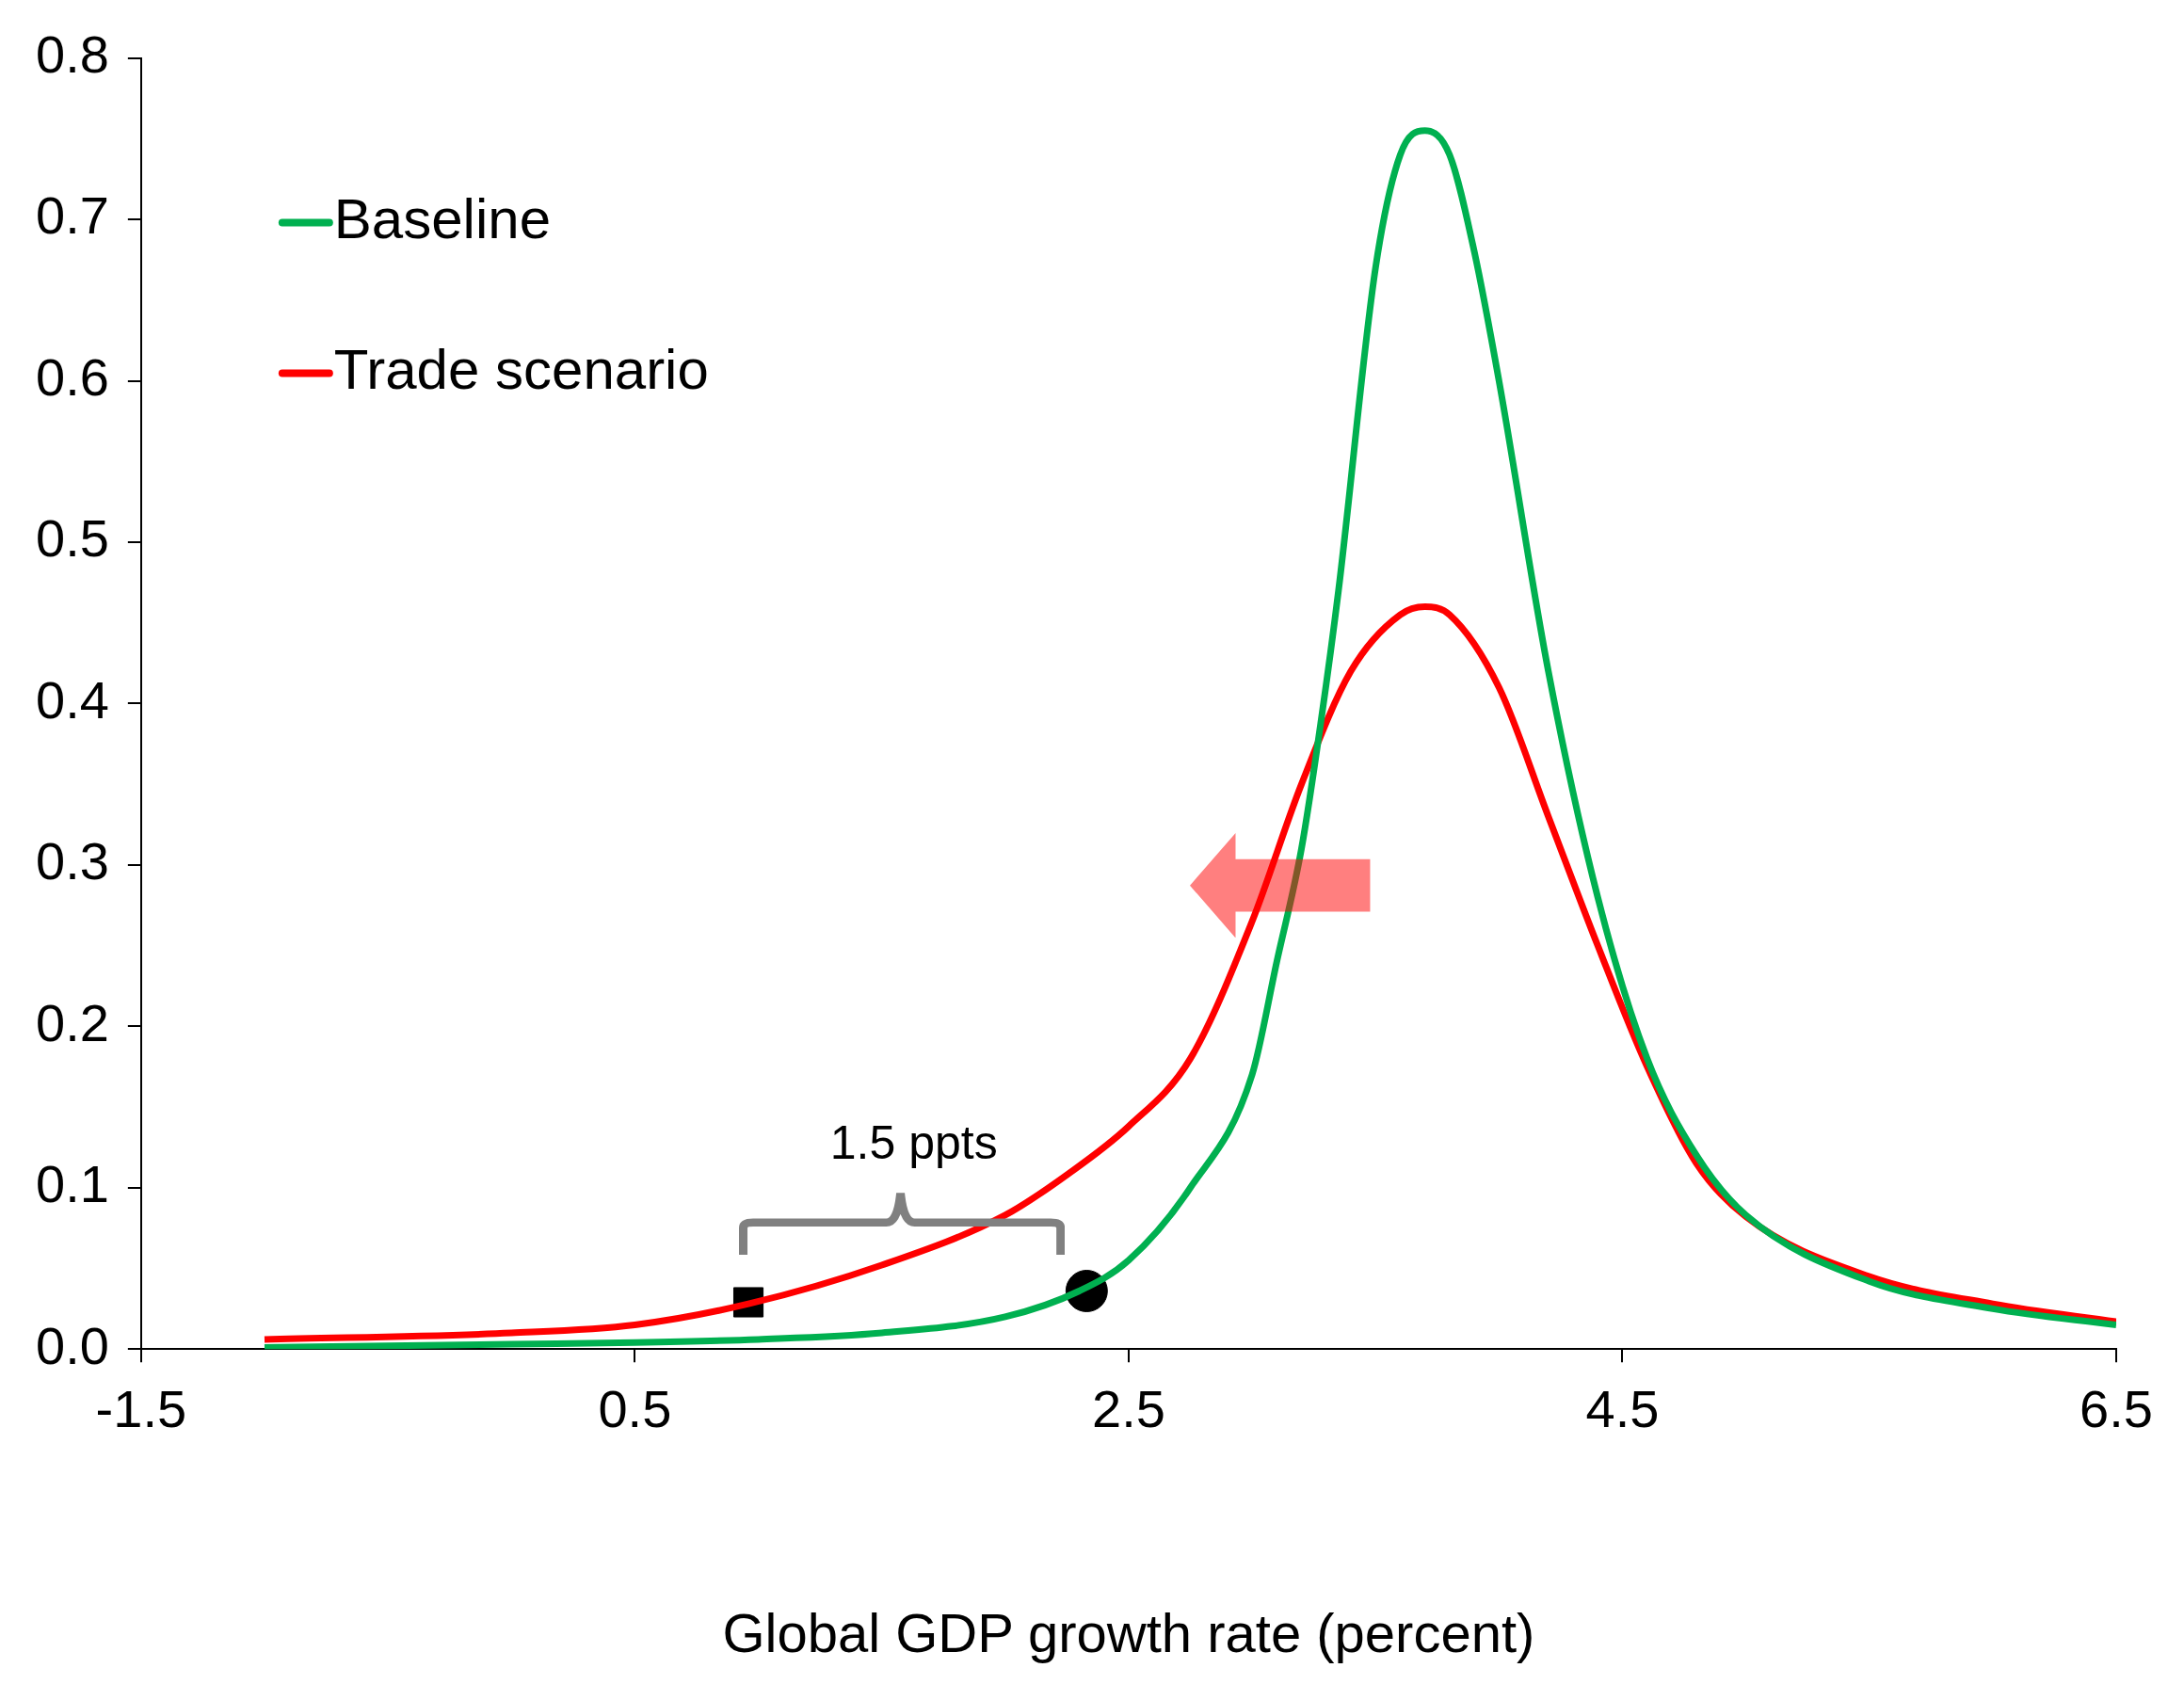  Describe the element at coordinates (521, 370) in the screenshot. I see `legend-label: Trade scenario` at that location.